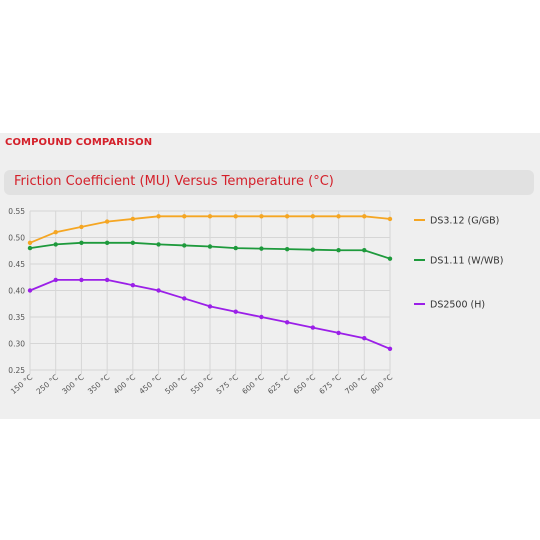 Image resolution: width=540 pixels, height=540 pixels. What do you see at coordinates (252, 384) in the screenshot?
I see `x-tick-label: 600 °C` at bounding box center [252, 384].